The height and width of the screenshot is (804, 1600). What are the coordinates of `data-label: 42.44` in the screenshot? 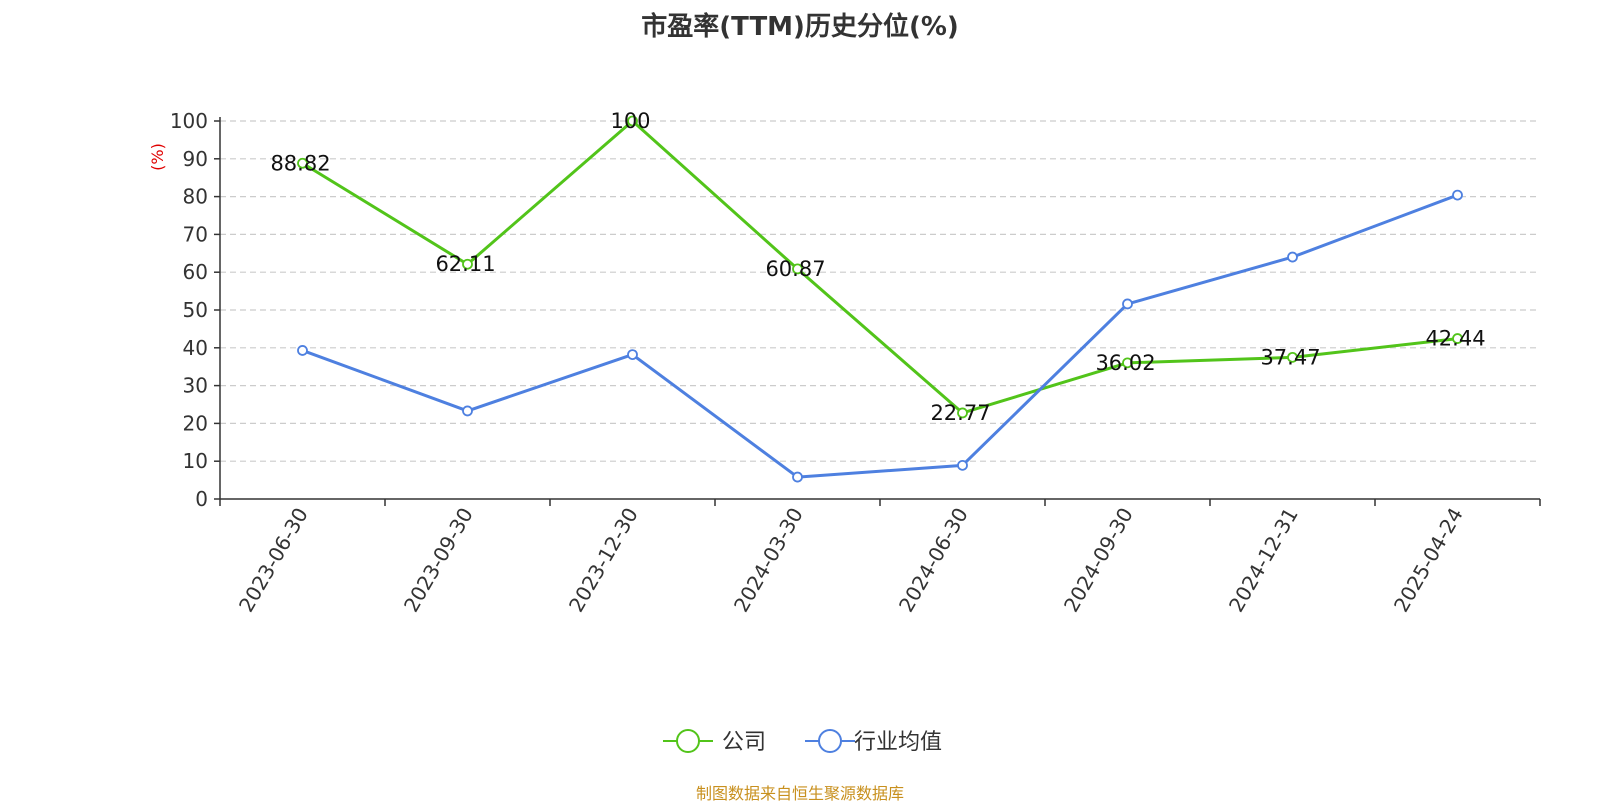 It's located at (1455, 339).